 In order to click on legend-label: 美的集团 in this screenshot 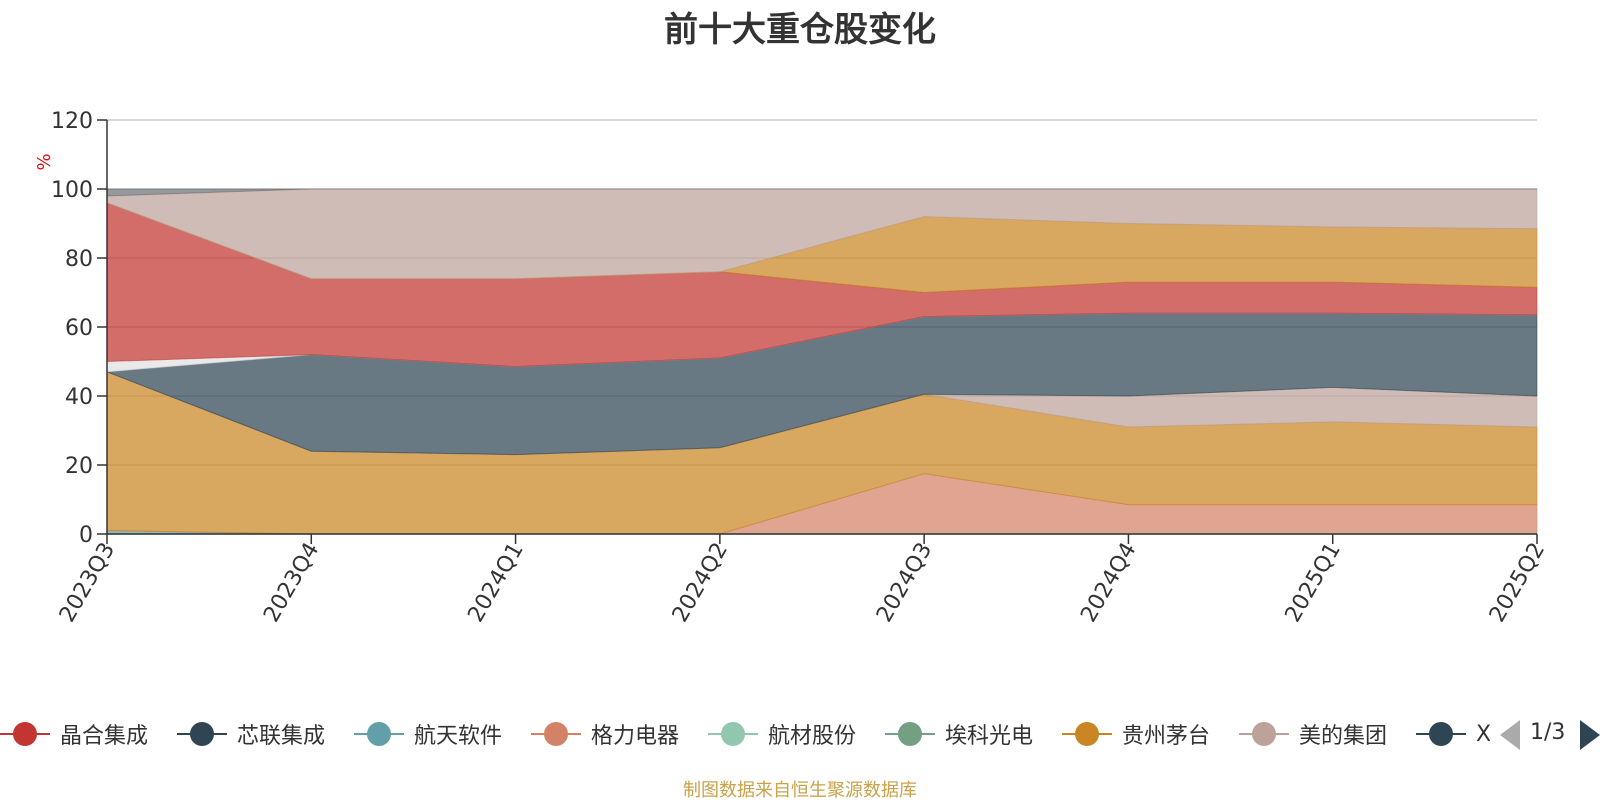, I will do `click(1343, 736)`.